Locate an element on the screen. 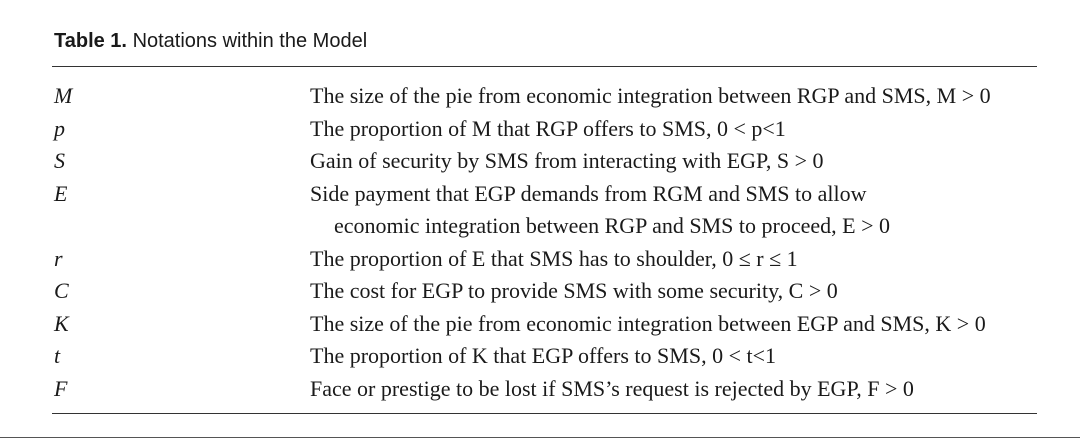 The width and height of the screenshot is (1080, 441). notation-symbol: p is located at coordinates (59, 128).